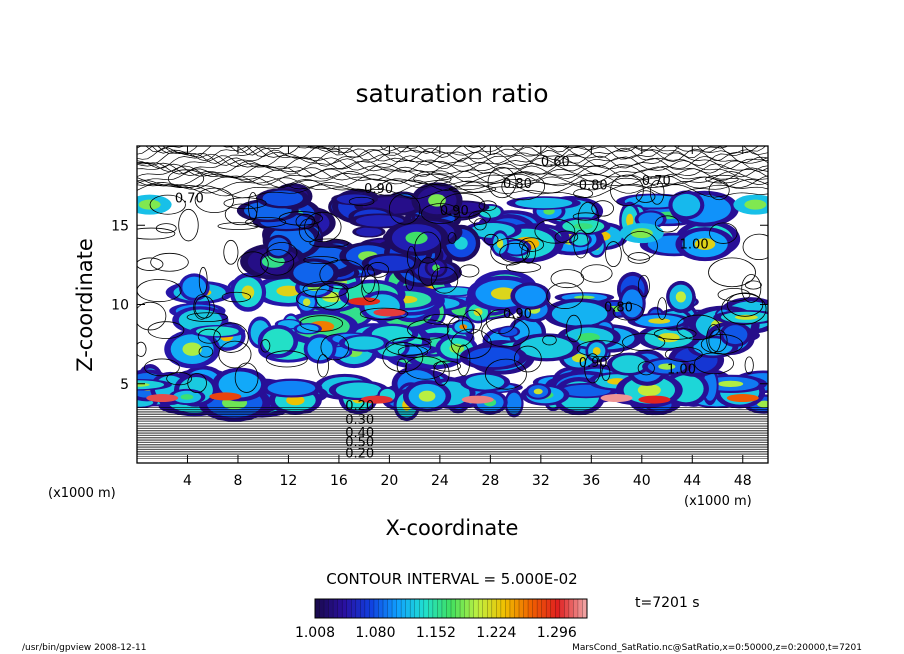 The width and height of the screenshot is (904, 654). What do you see at coordinates (237, 481) in the screenshot?
I see `x-tick-label: 8` at bounding box center [237, 481].